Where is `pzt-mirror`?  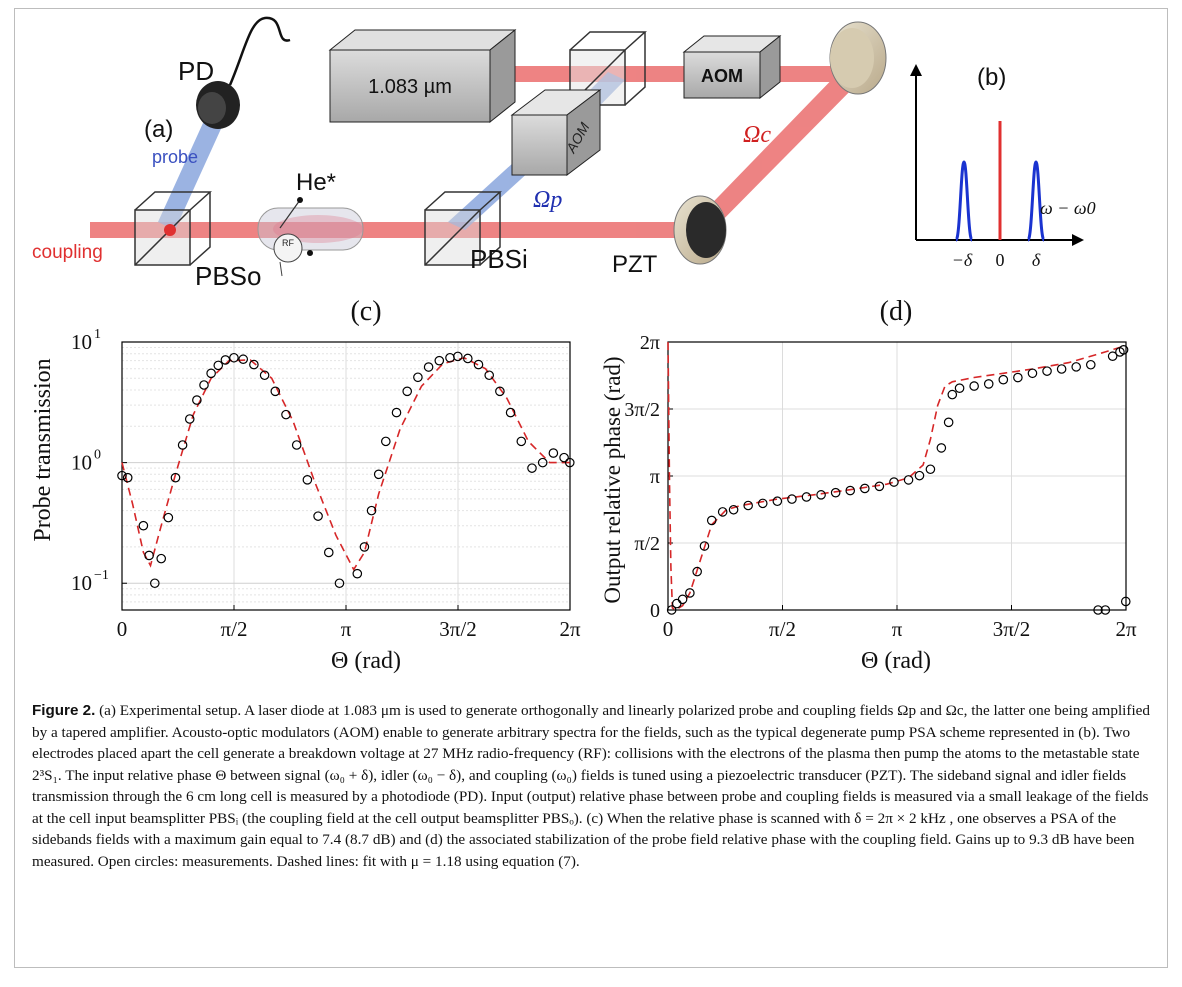
pzt-mirror is located at coordinates (700, 230).